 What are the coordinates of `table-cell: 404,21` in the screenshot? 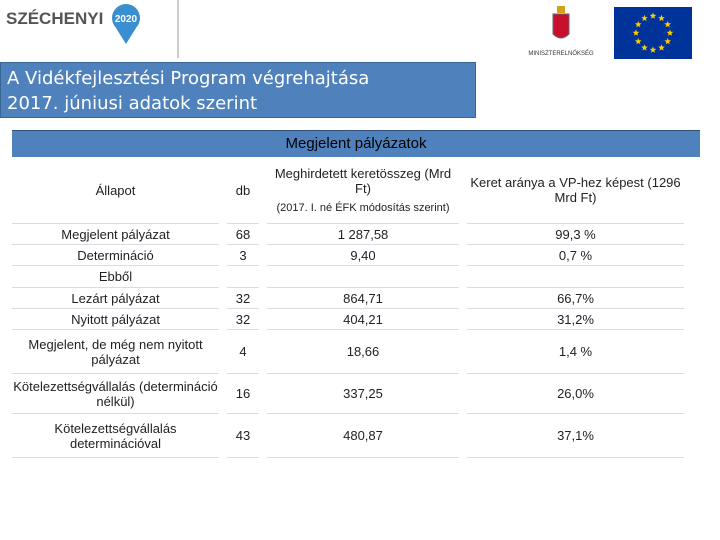 It's located at (363, 319).